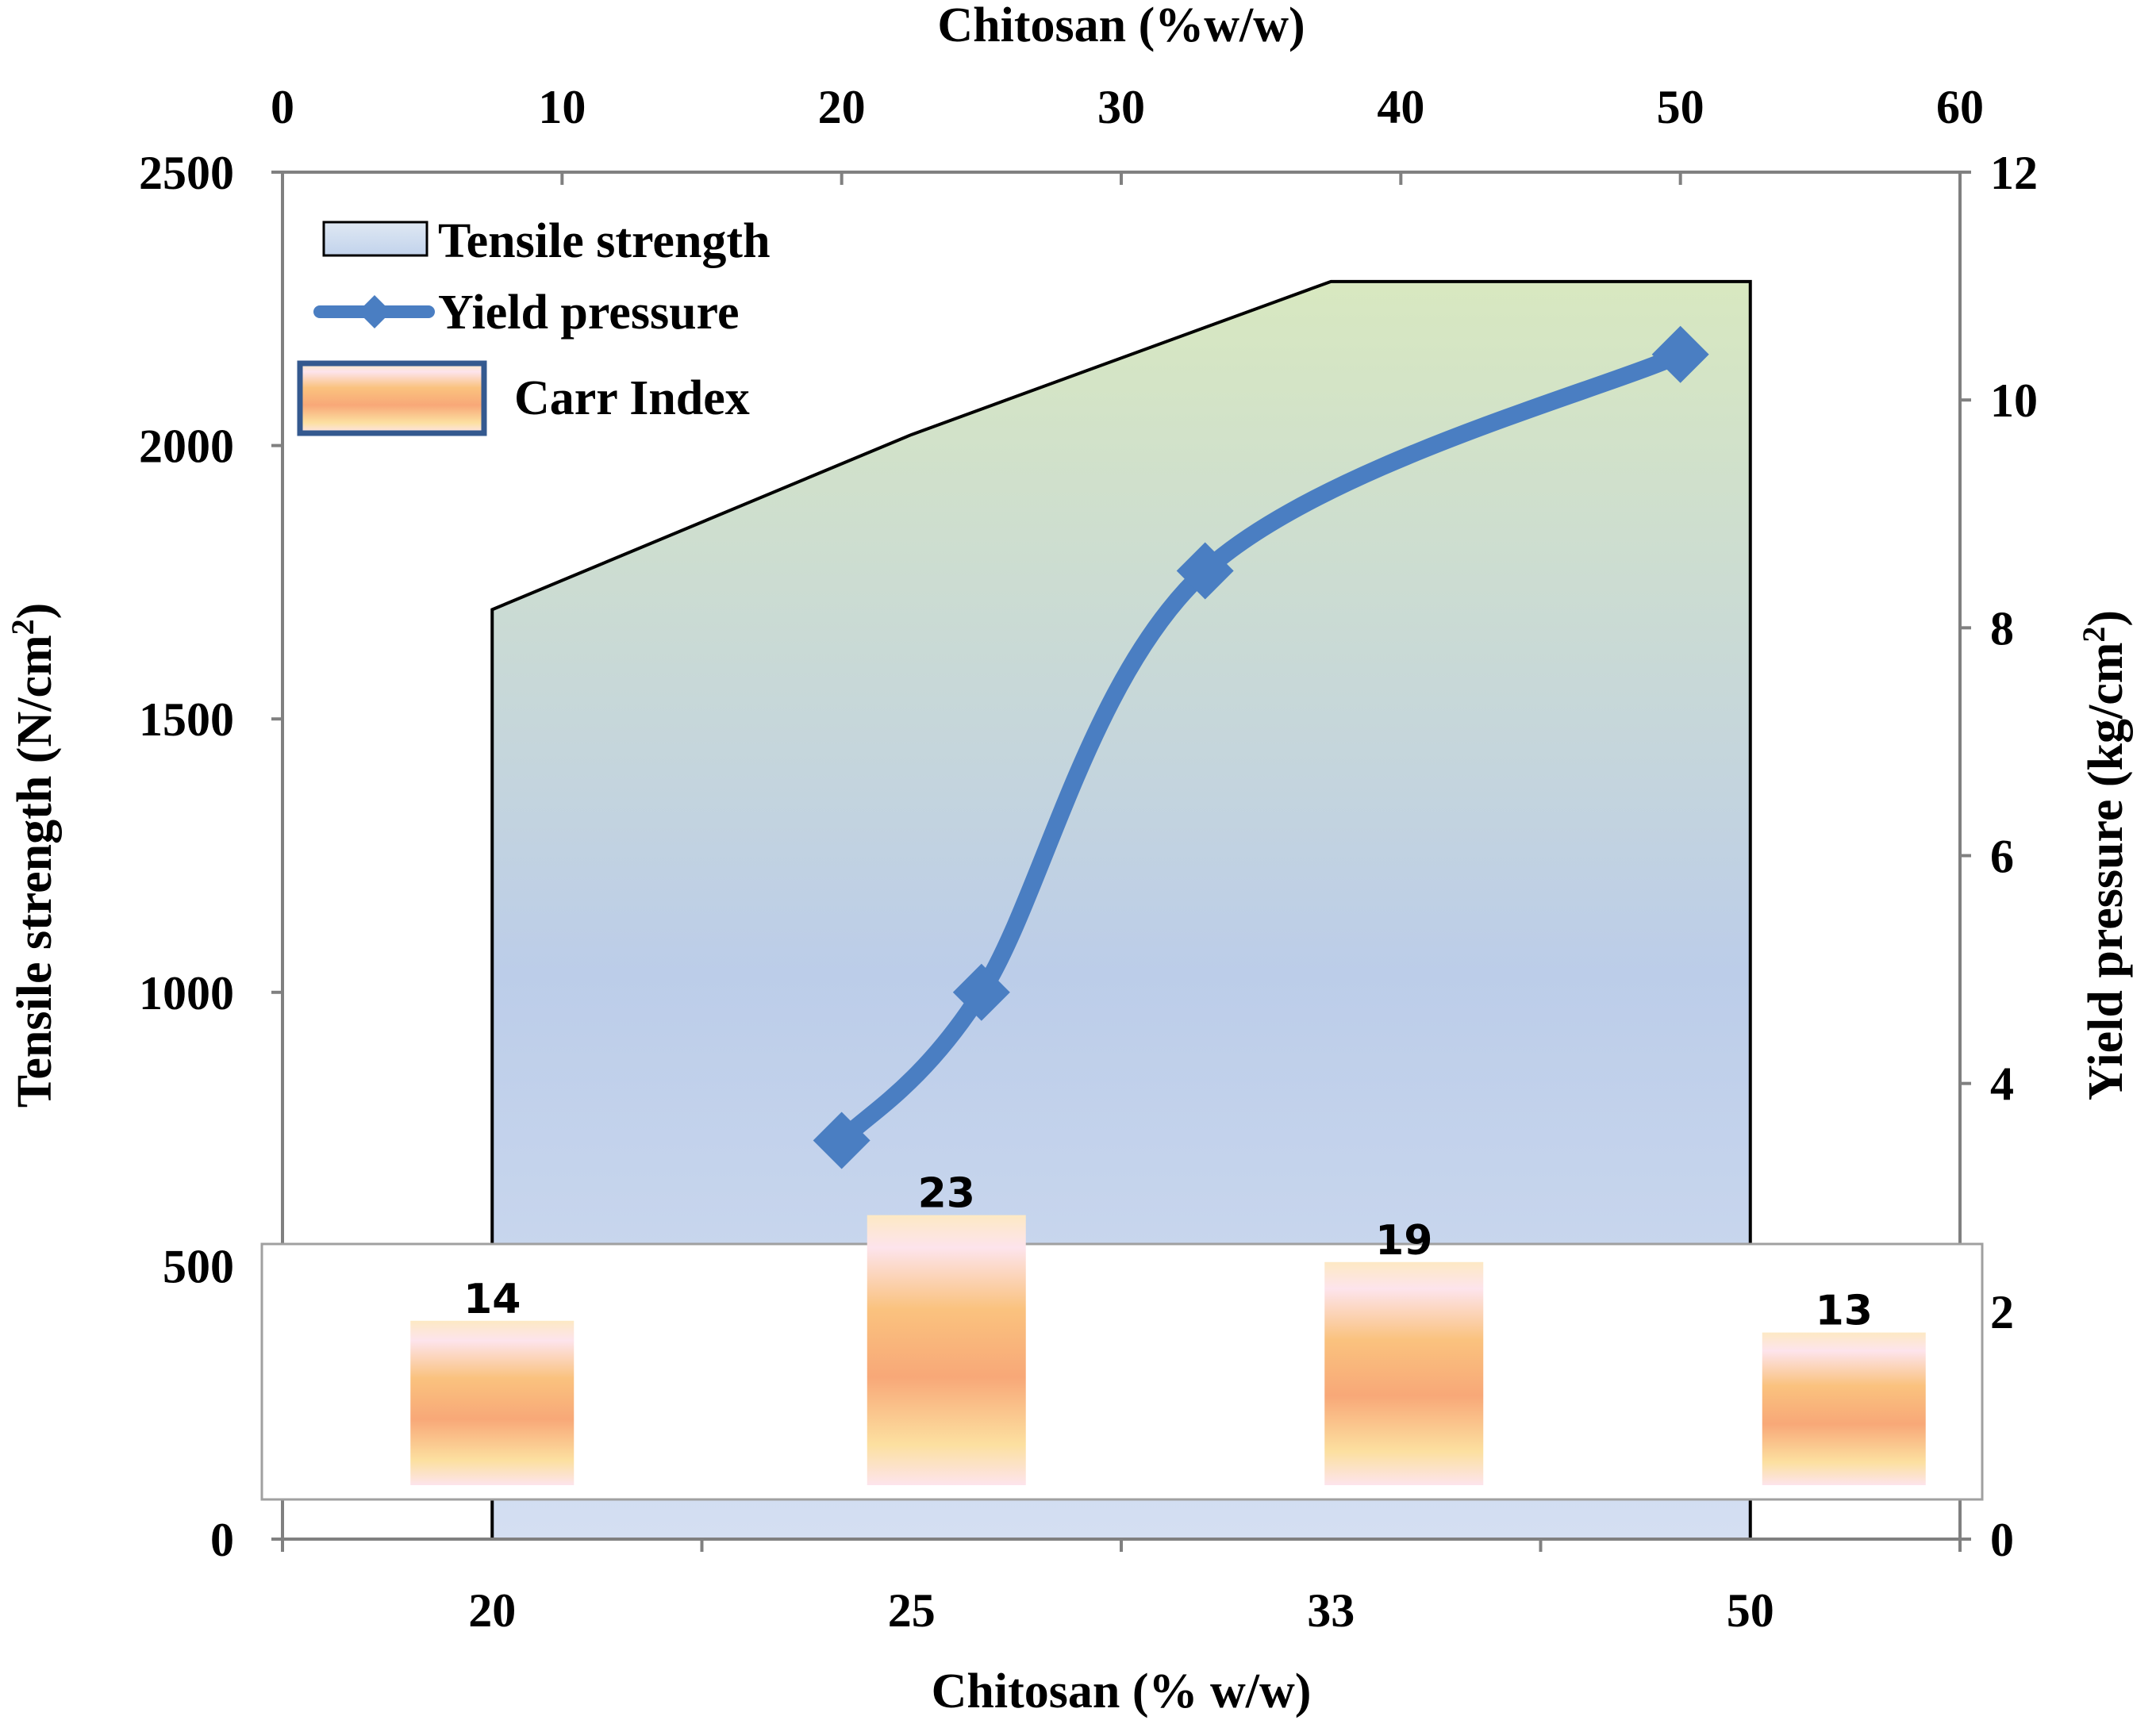 The width and height of the screenshot is (2156, 1720). What do you see at coordinates (2002, 628) in the screenshot?
I see `right-axis-tick-label: 8` at bounding box center [2002, 628].